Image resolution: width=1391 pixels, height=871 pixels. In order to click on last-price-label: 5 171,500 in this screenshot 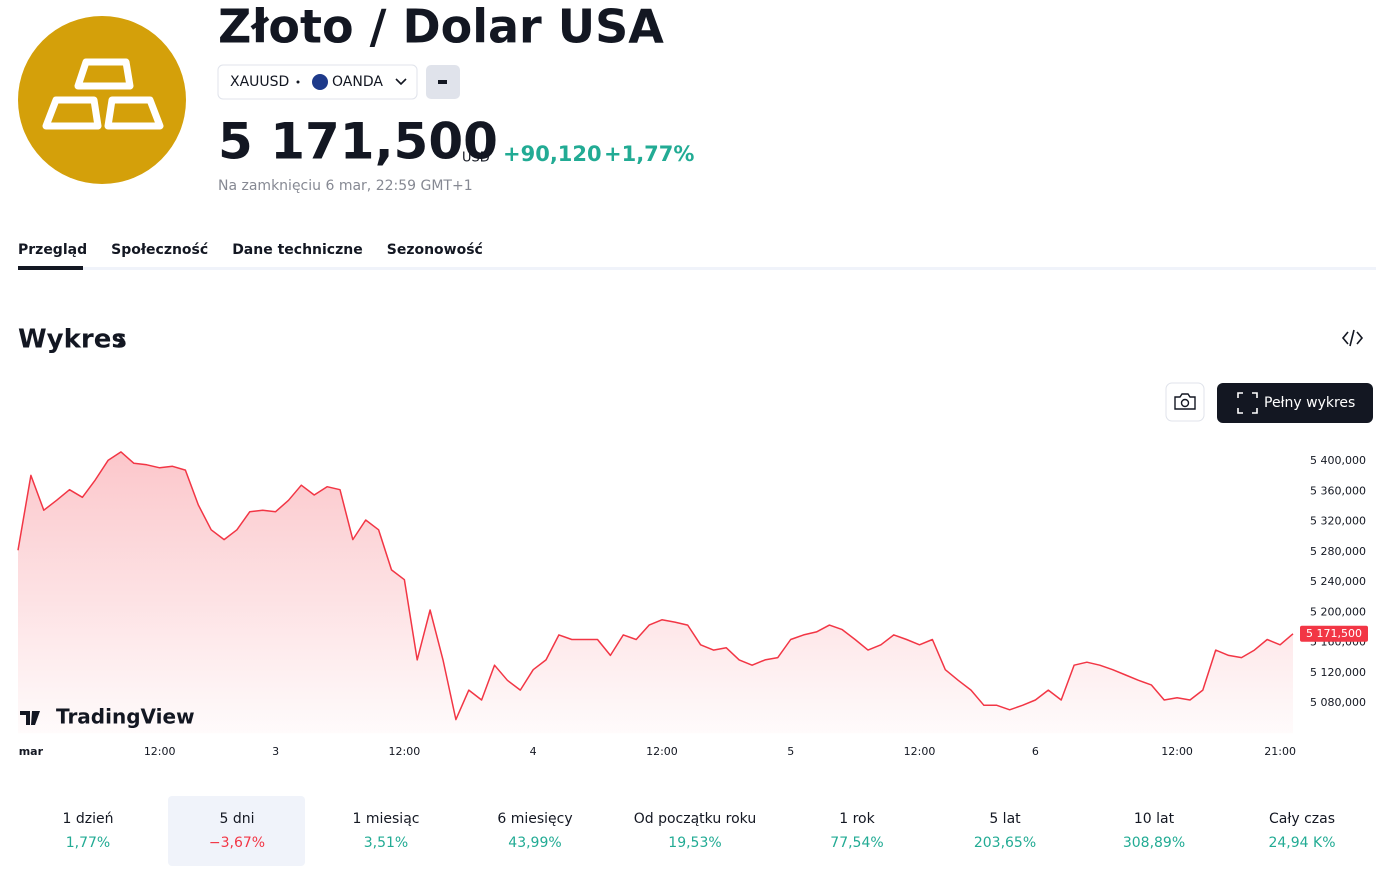, I will do `click(1334, 633)`.